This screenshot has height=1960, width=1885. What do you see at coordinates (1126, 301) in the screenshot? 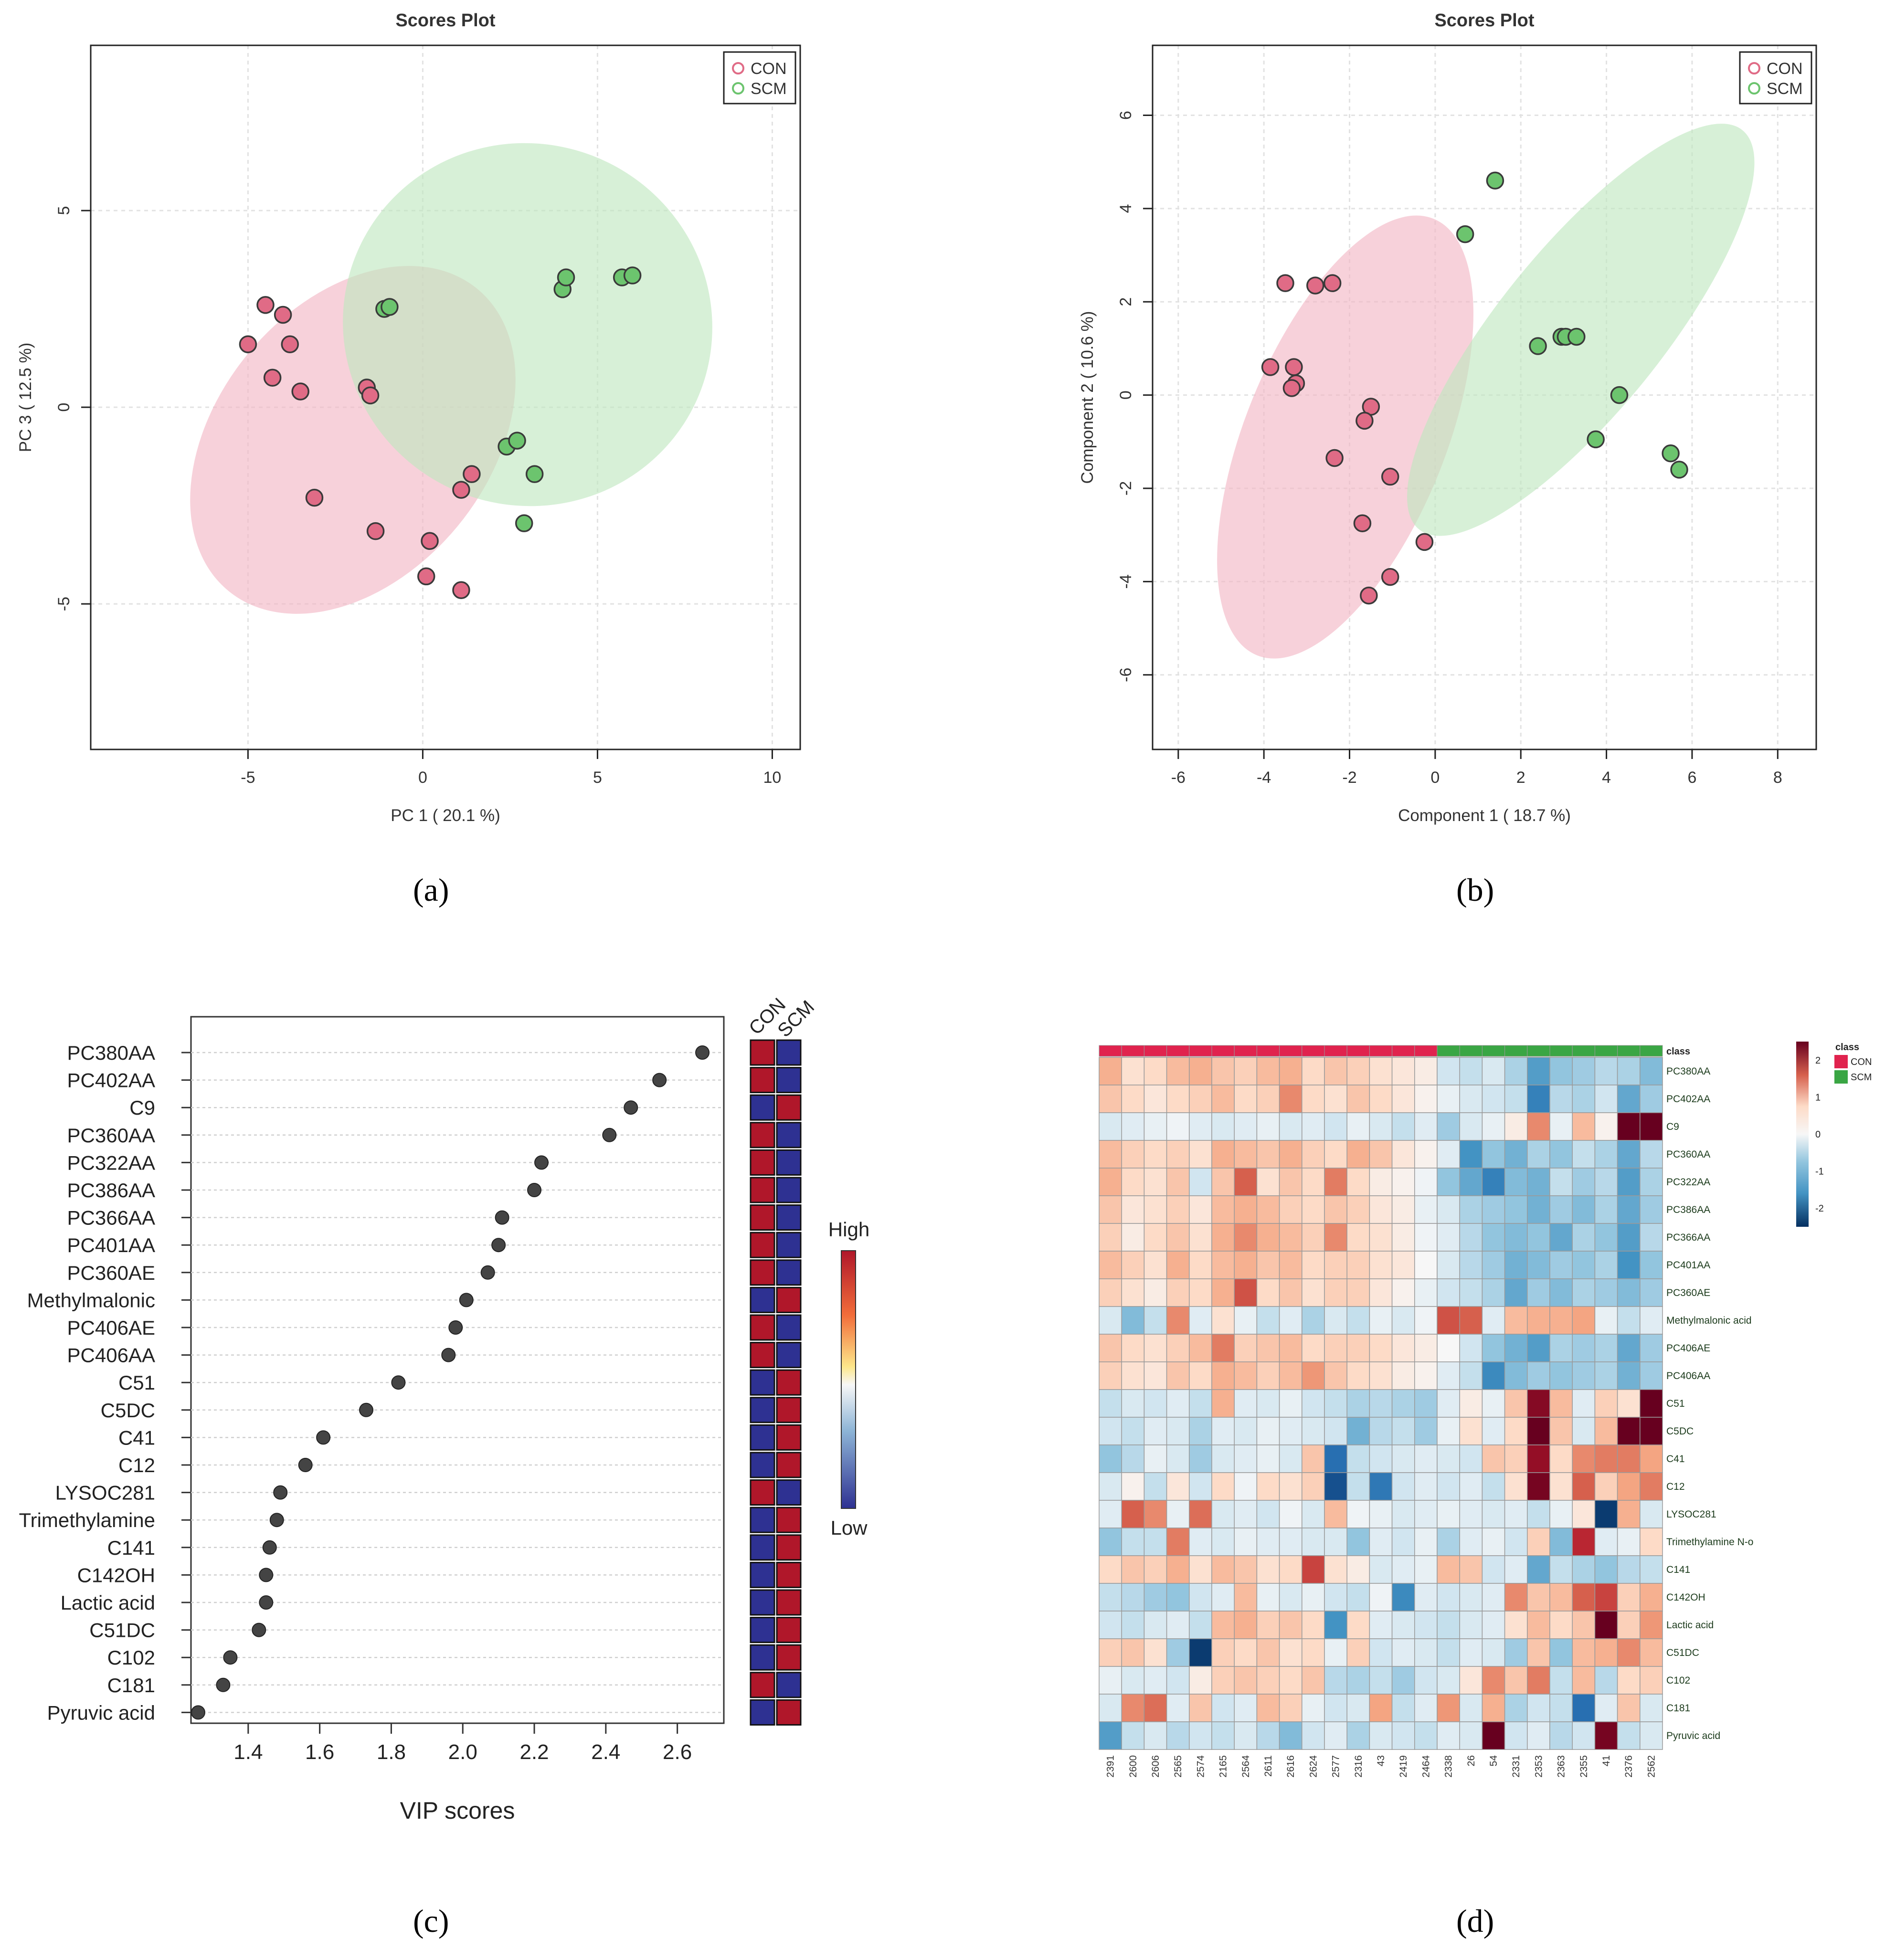
I see `y-tick-label: 2` at bounding box center [1126, 301].